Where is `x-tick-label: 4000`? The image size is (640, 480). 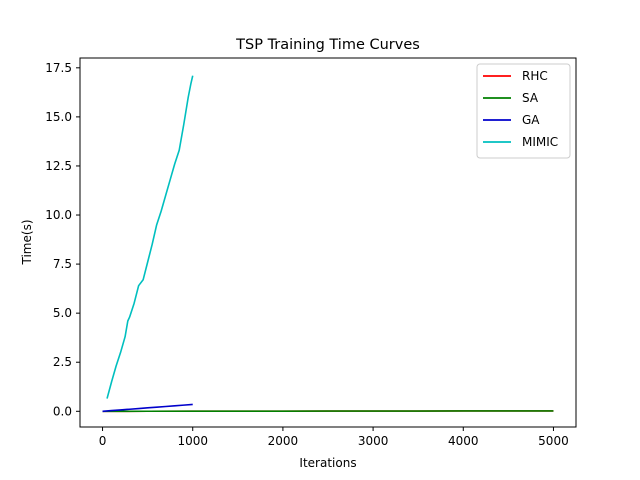 x-tick-label: 4000 is located at coordinates (463, 441).